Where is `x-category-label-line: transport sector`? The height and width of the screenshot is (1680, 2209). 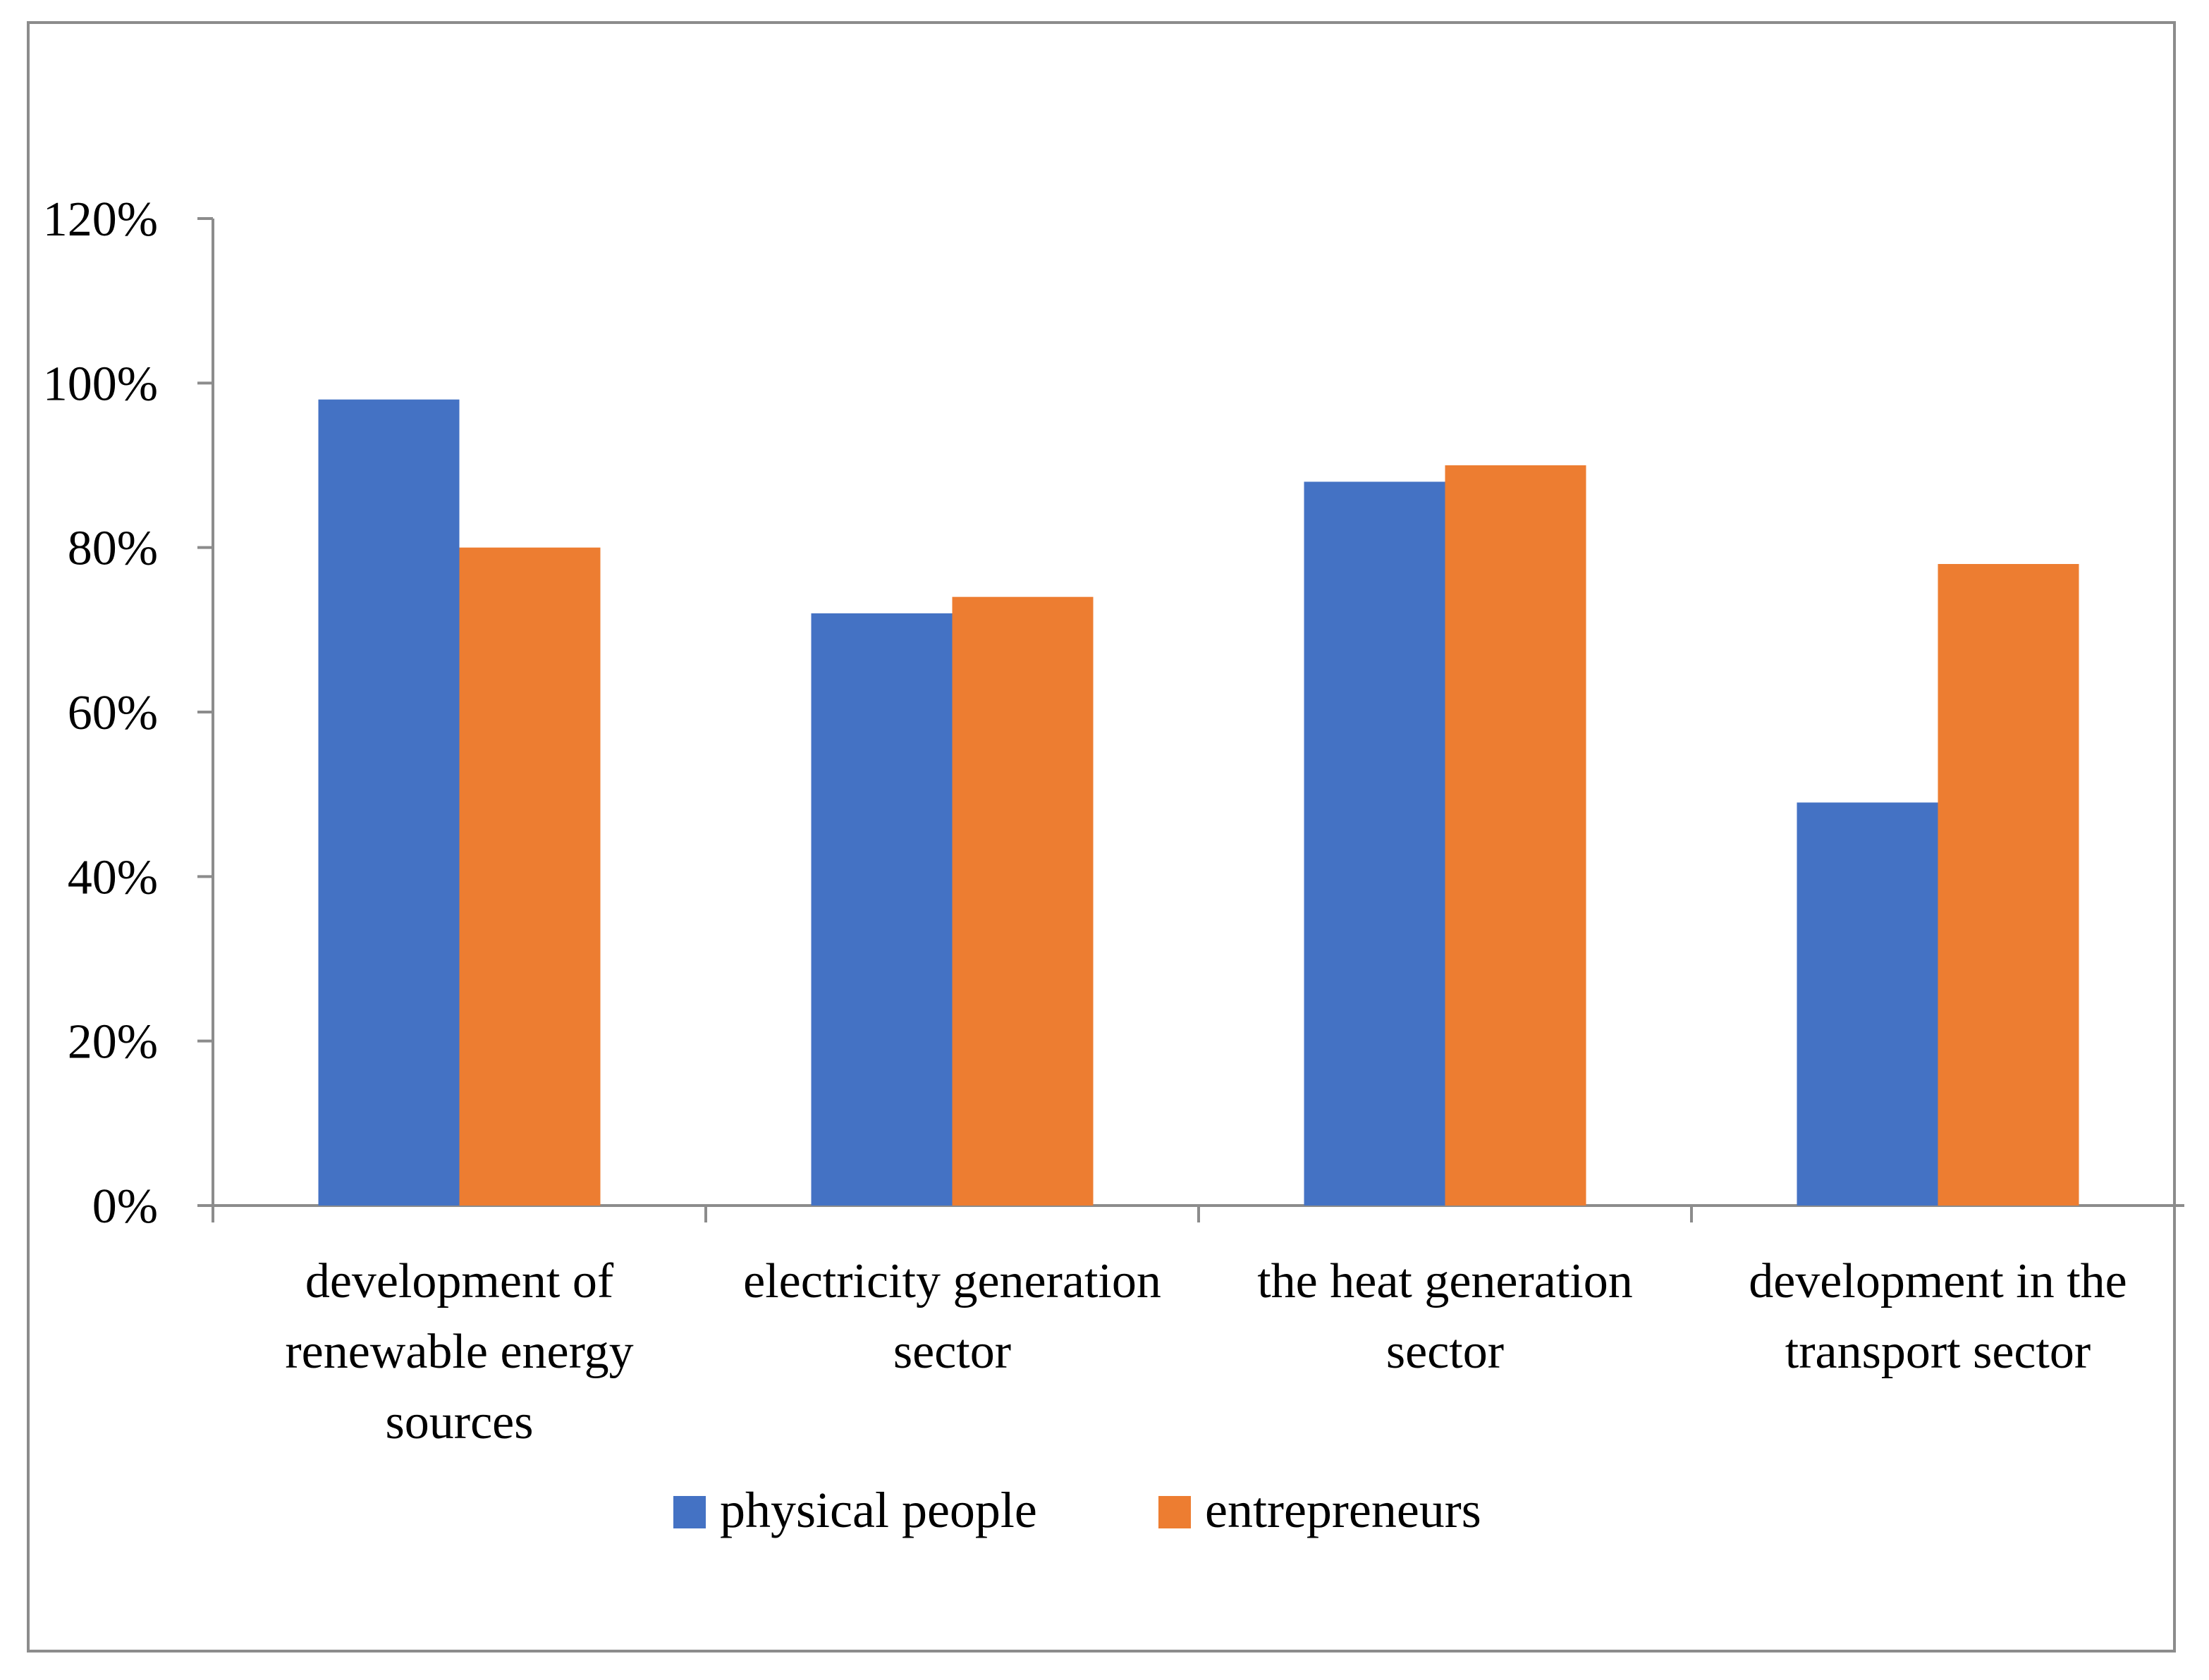 x-category-label-line: transport sector is located at coordinates (1938, 1352).